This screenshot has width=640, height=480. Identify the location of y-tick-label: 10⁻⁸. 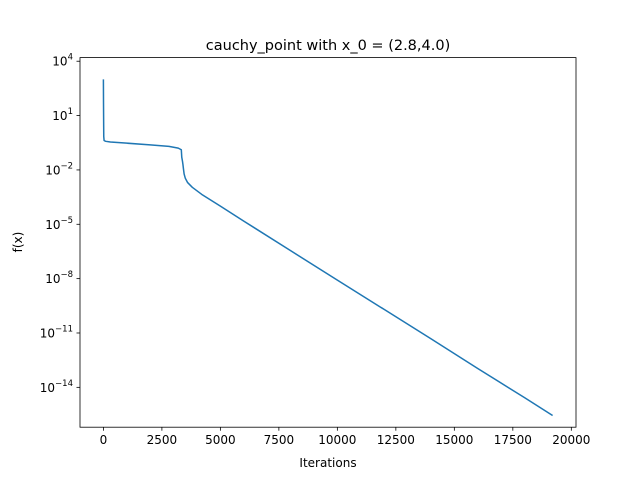
(59, 278).